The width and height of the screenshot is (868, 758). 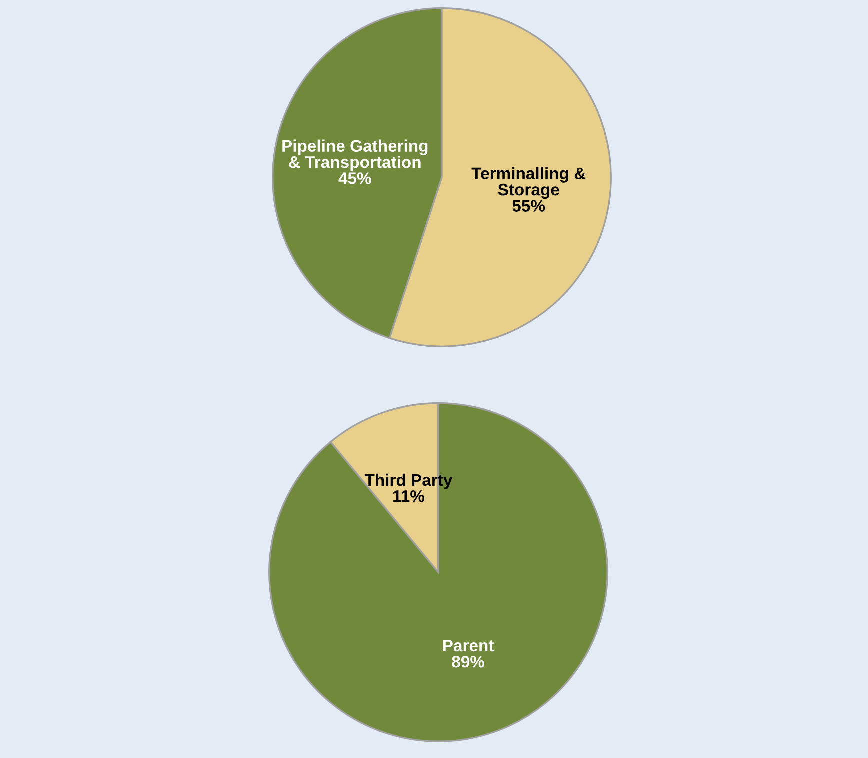 I want to click on slice-label: Parent, so click(x=468, y=646).